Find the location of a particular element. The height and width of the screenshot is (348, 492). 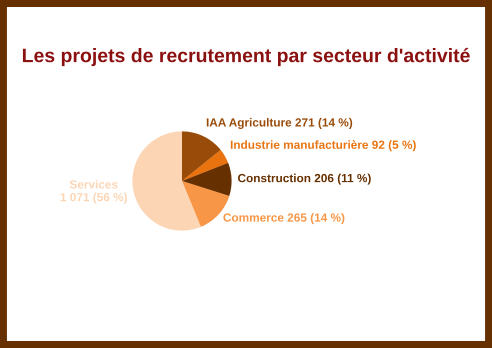

chart-title: Les projets de recrutement par secteur d'activité is located at coordinates (246, 57).